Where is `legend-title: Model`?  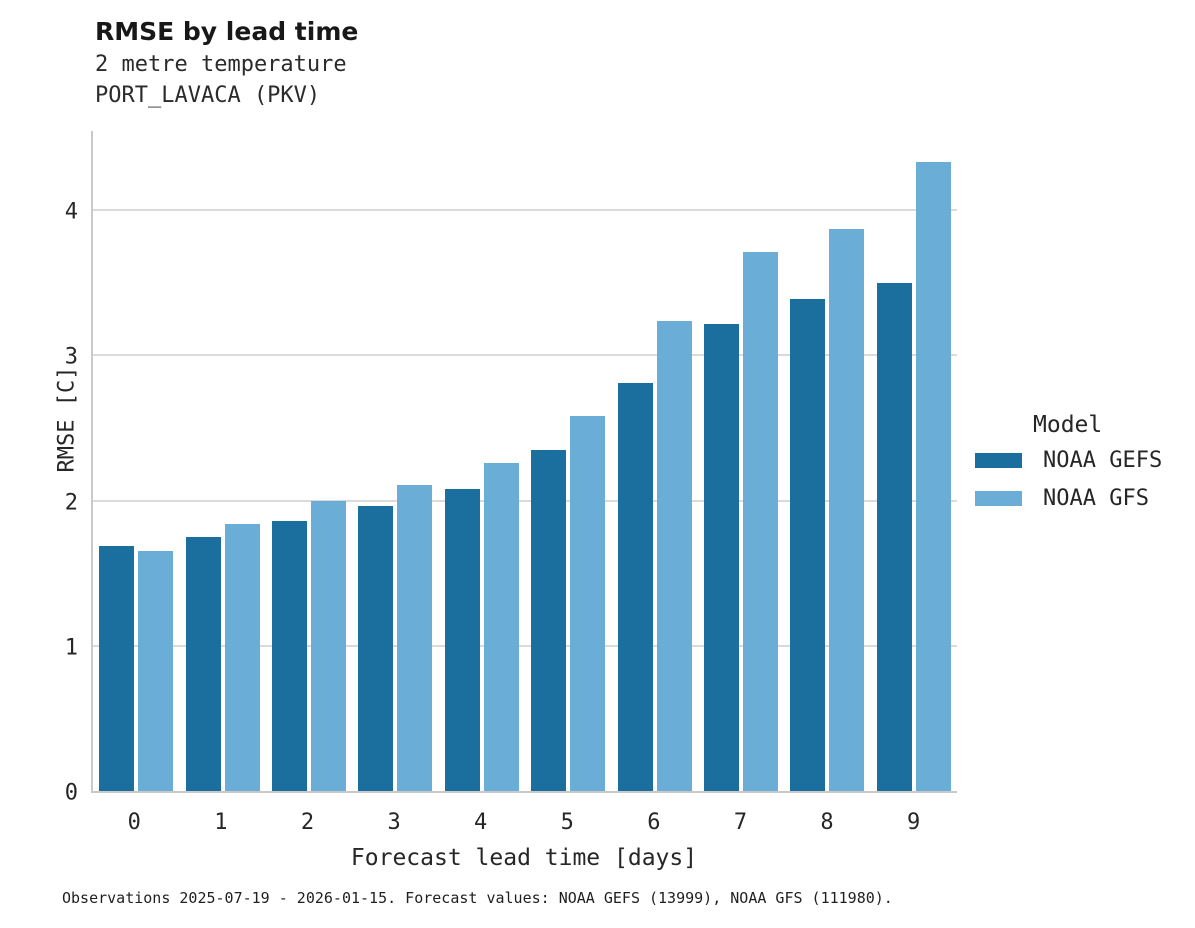
legend-title: Model is located at coordinates (1068, 425).